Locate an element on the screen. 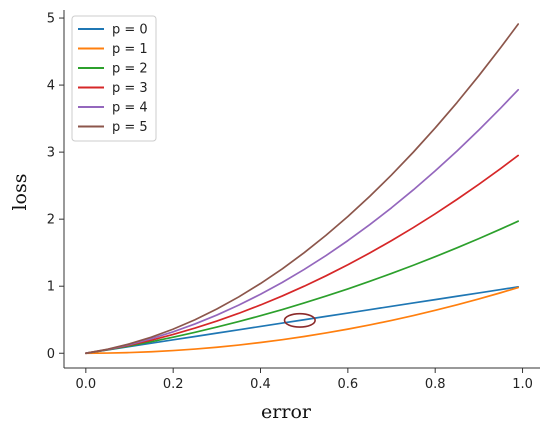 This screenshot has width=550, height=425. legend-label: p = 4 is located at coordinates (130, 108).